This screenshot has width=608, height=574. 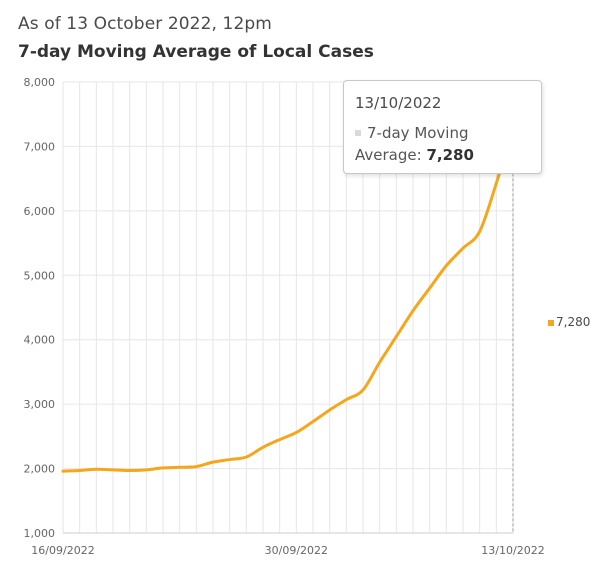 I want to click on y-tick-label: 8,000, so click(x=40, y=82).